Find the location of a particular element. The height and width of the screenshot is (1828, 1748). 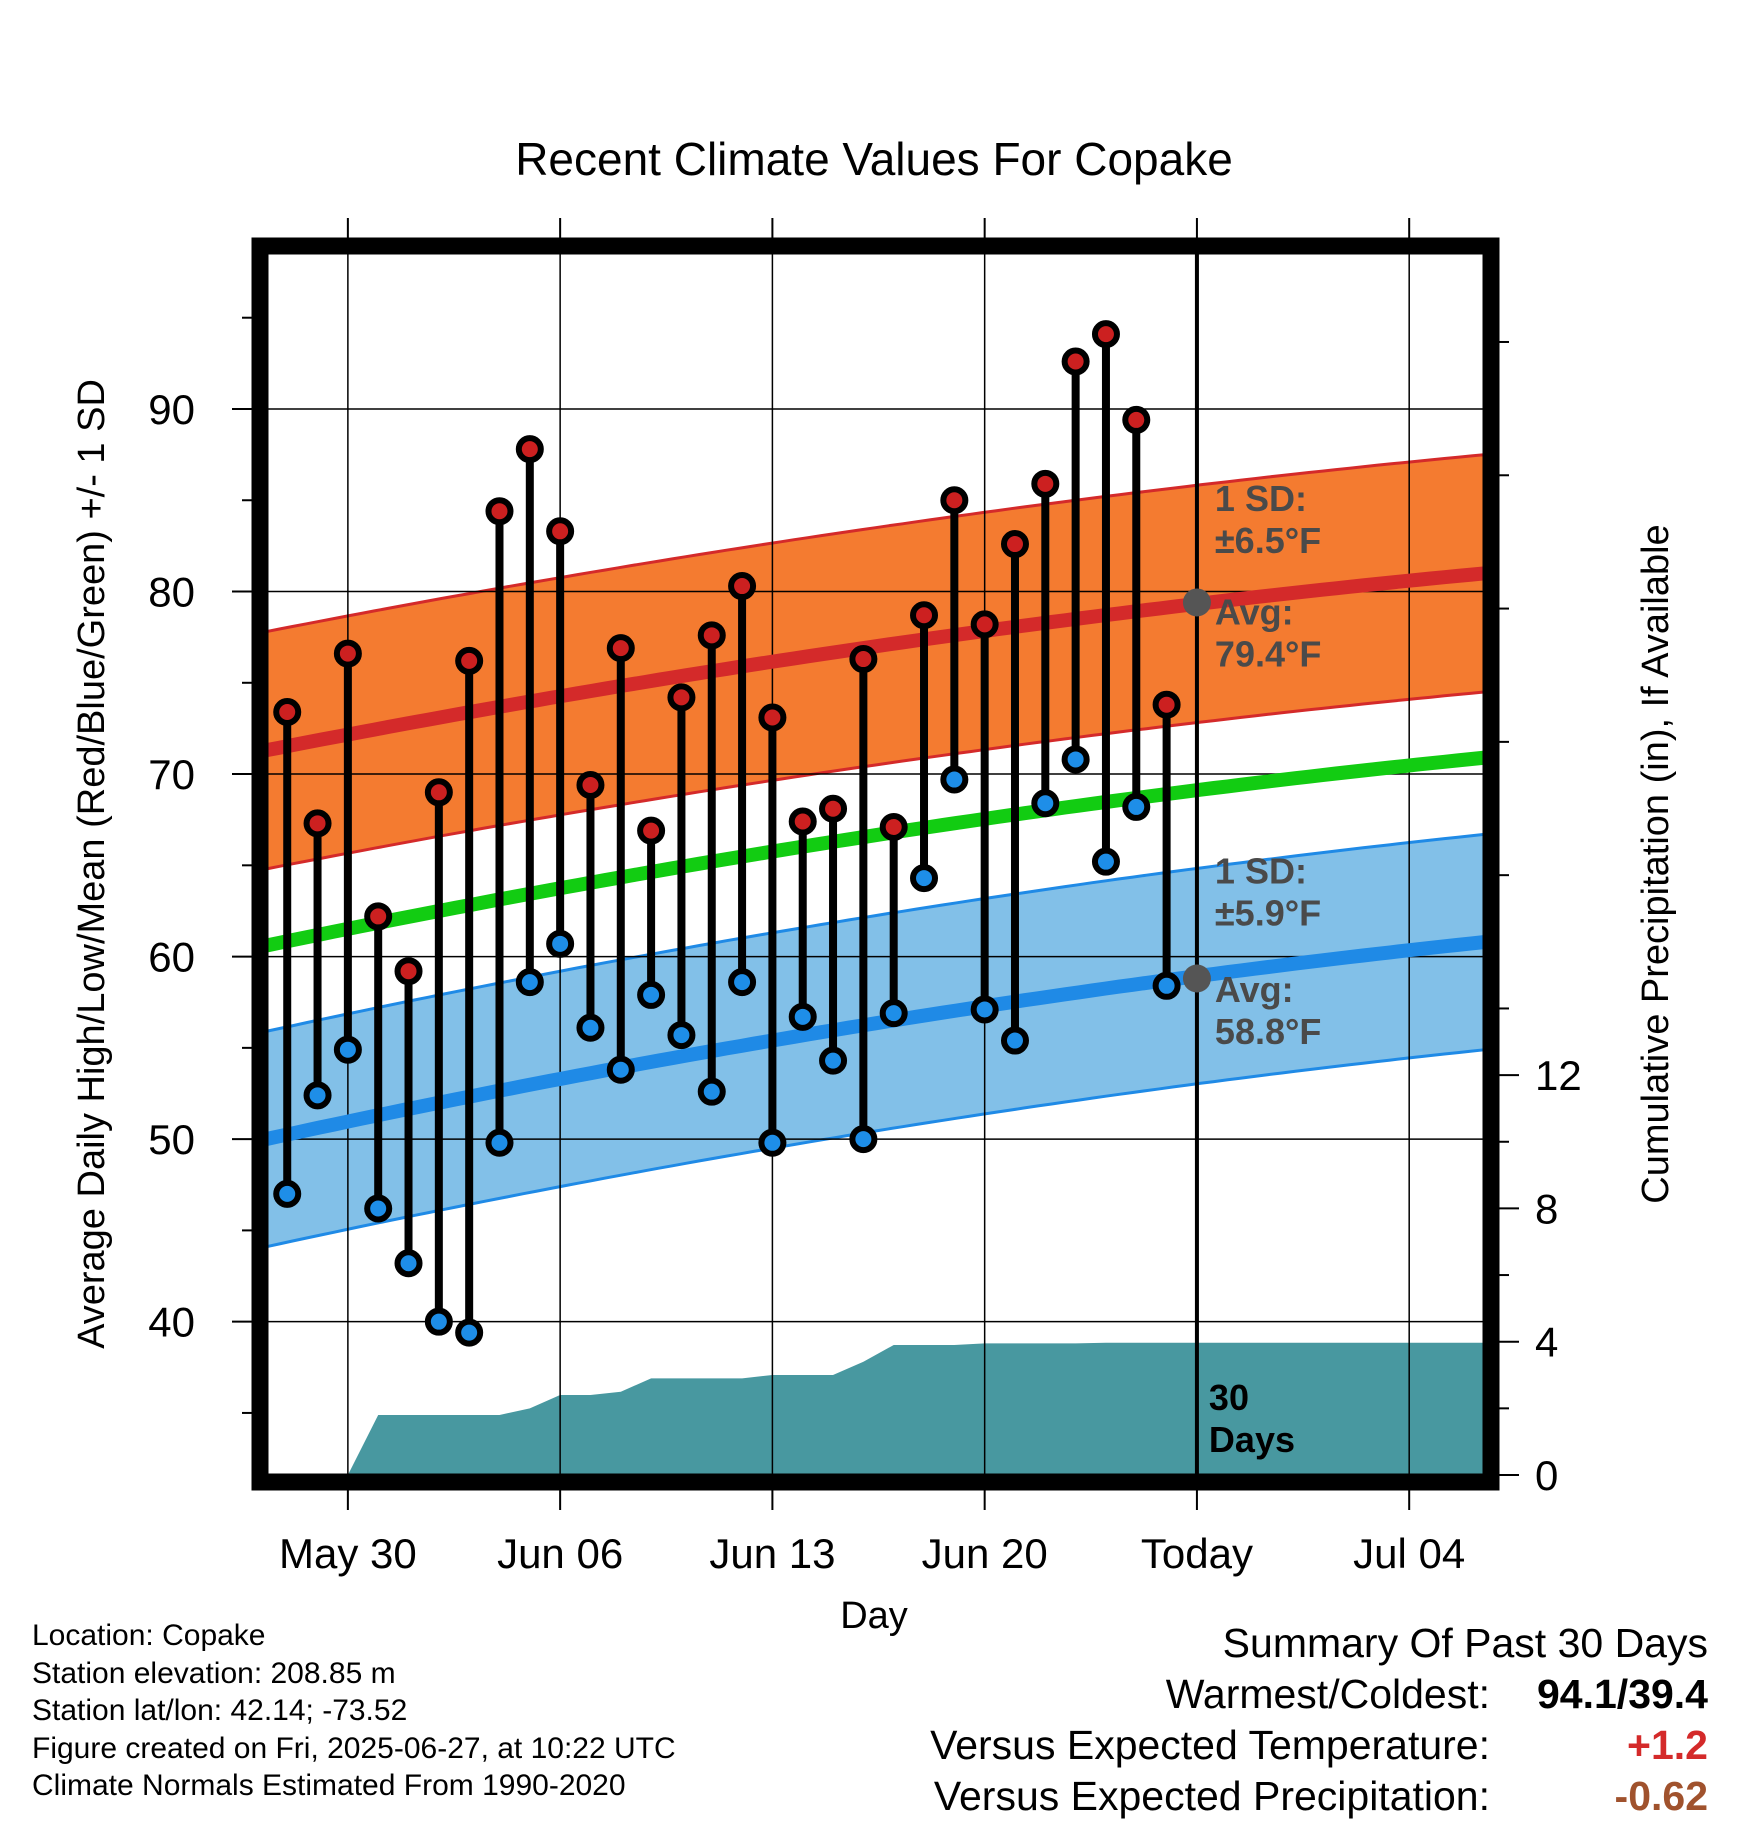

precip-area is located at coordinates (916, 1408).